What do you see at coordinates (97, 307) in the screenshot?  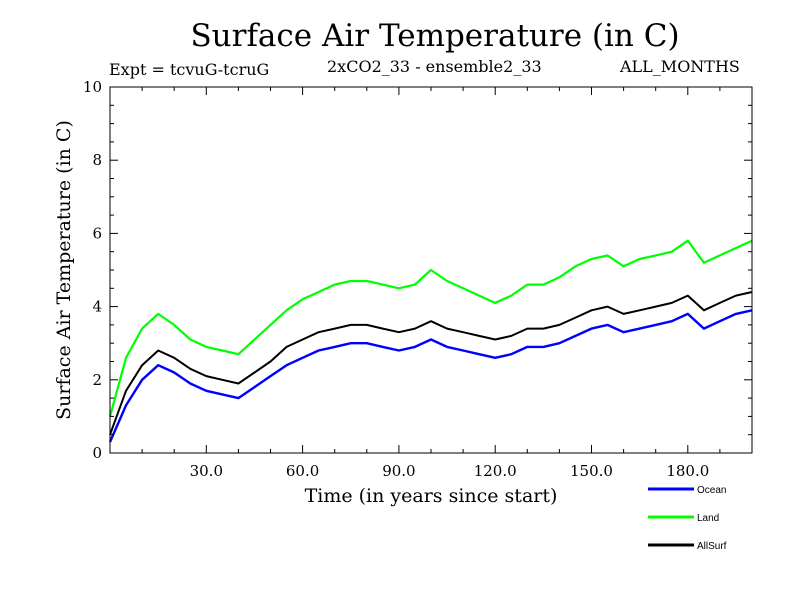 I see `y-tick-label: 4` at bounding box center [97, 307].